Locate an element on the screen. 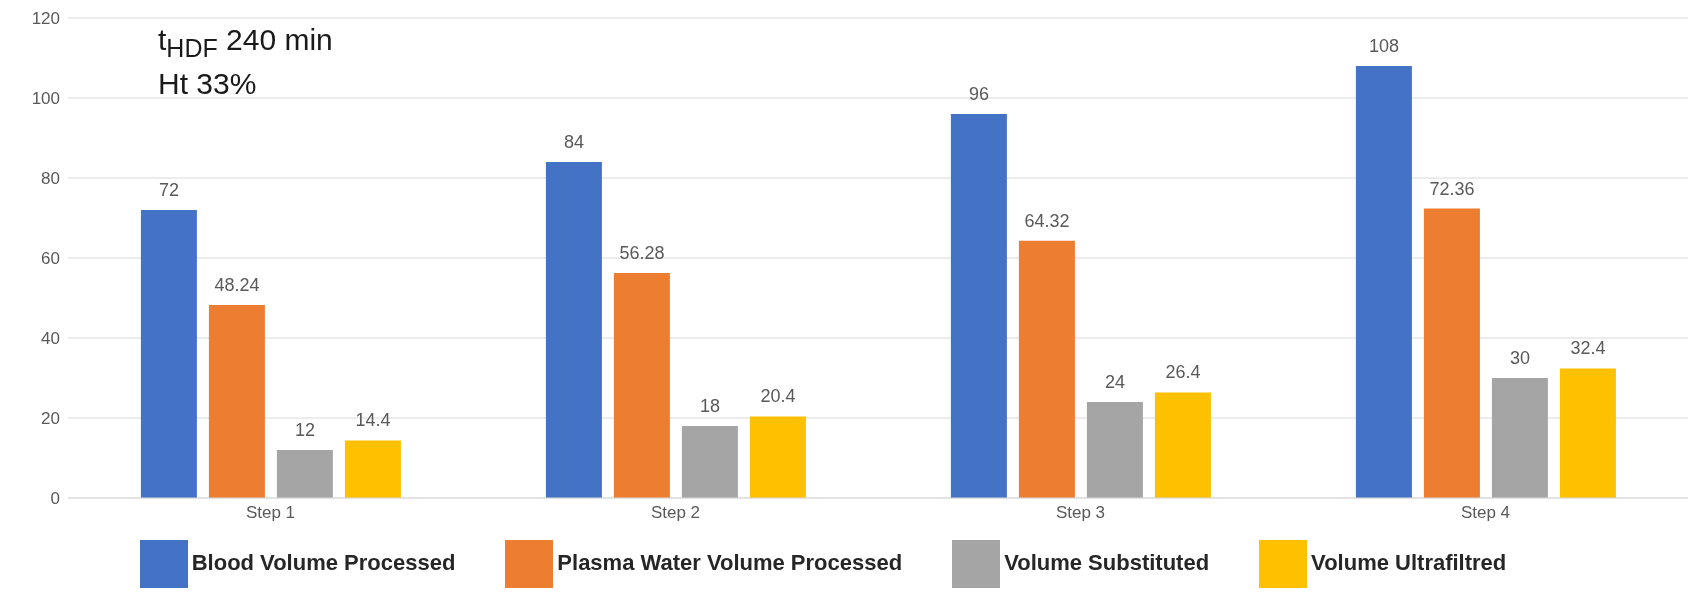  data-label: 72 is located at coordinates (168, 190).